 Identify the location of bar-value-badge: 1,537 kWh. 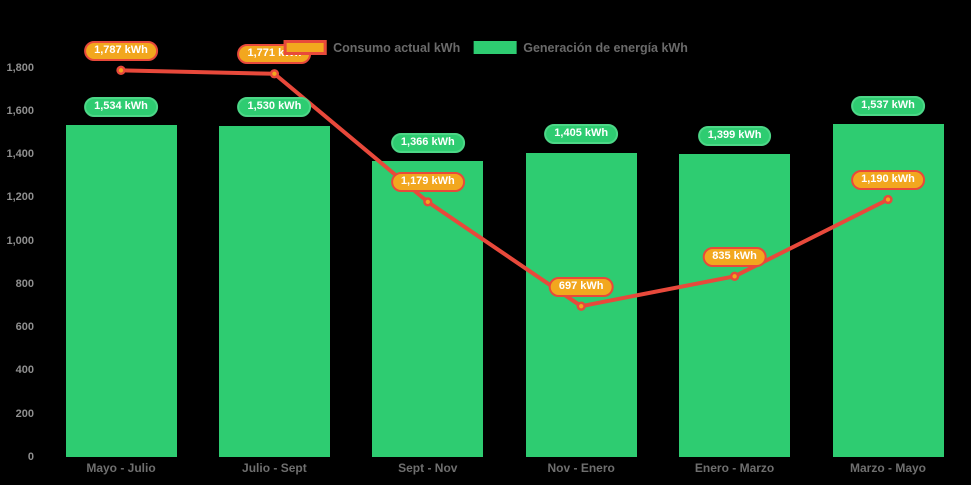
(888, 105).